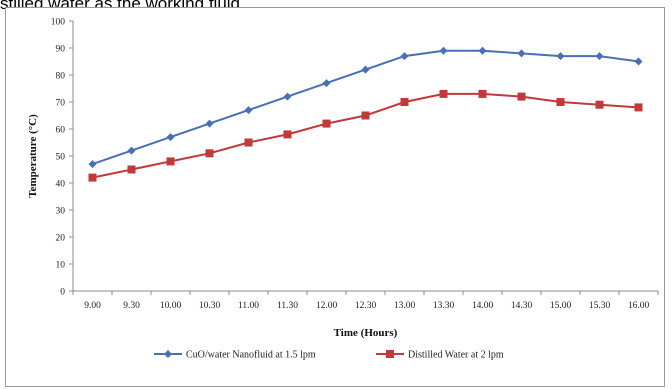 This screenshot has height=390, width=672. Describe the element at coordinates (483, 306) in the screenshot. I see `x-tick-label: 14.00` at that location.